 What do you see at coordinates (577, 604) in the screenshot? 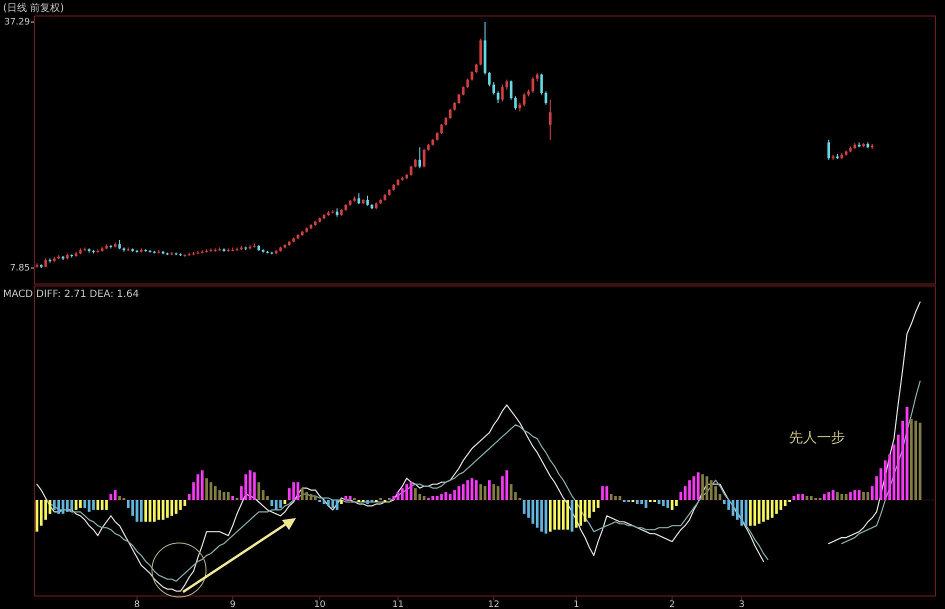
I see `x-tick-label: 1` at bounding box center [577, 604].